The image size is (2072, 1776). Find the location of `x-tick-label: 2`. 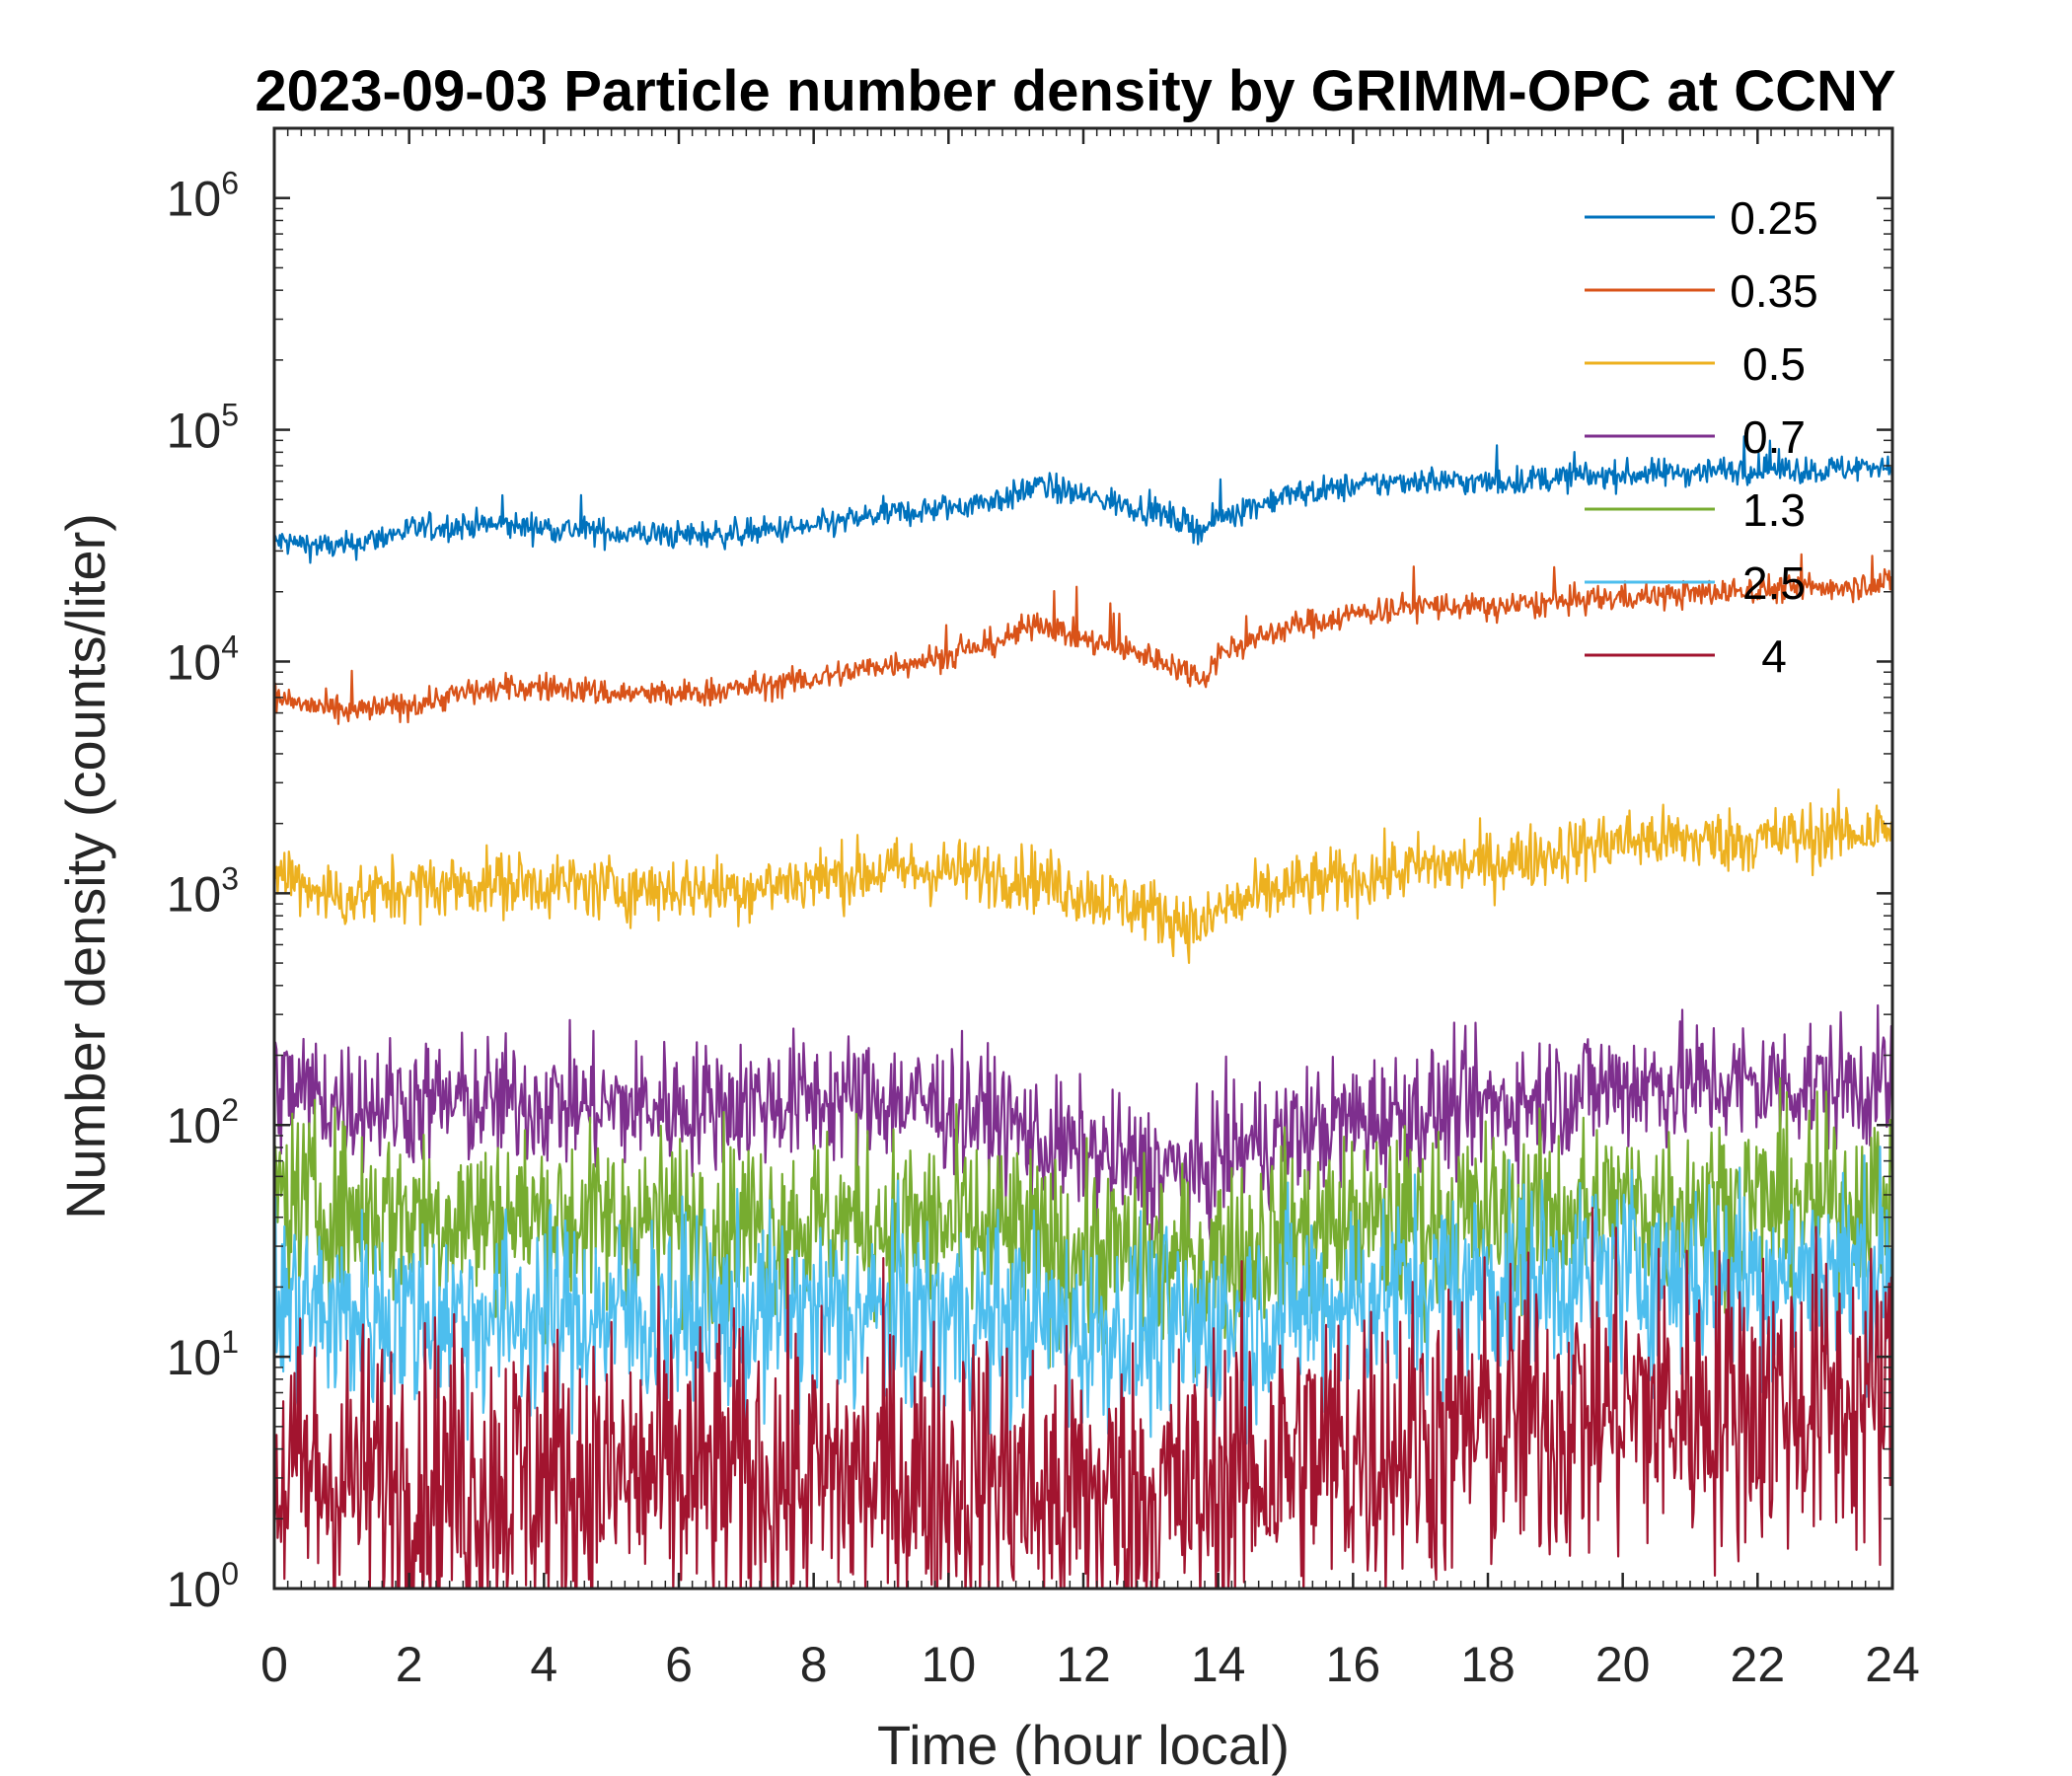

x-tick-label: 2 is located at coordinates (410, 1665).